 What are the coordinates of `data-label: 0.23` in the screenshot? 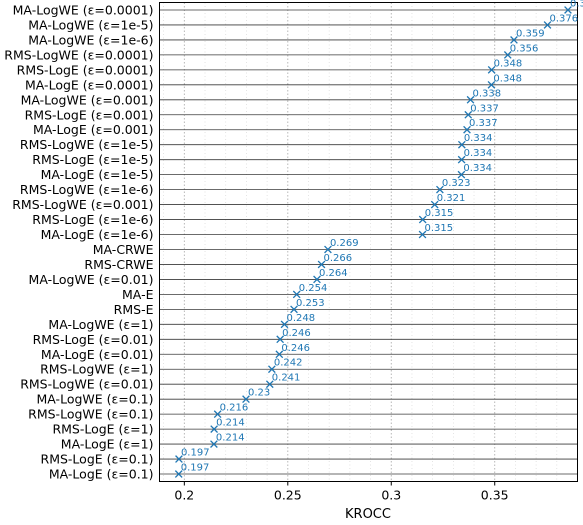 It's located at (259, 393).